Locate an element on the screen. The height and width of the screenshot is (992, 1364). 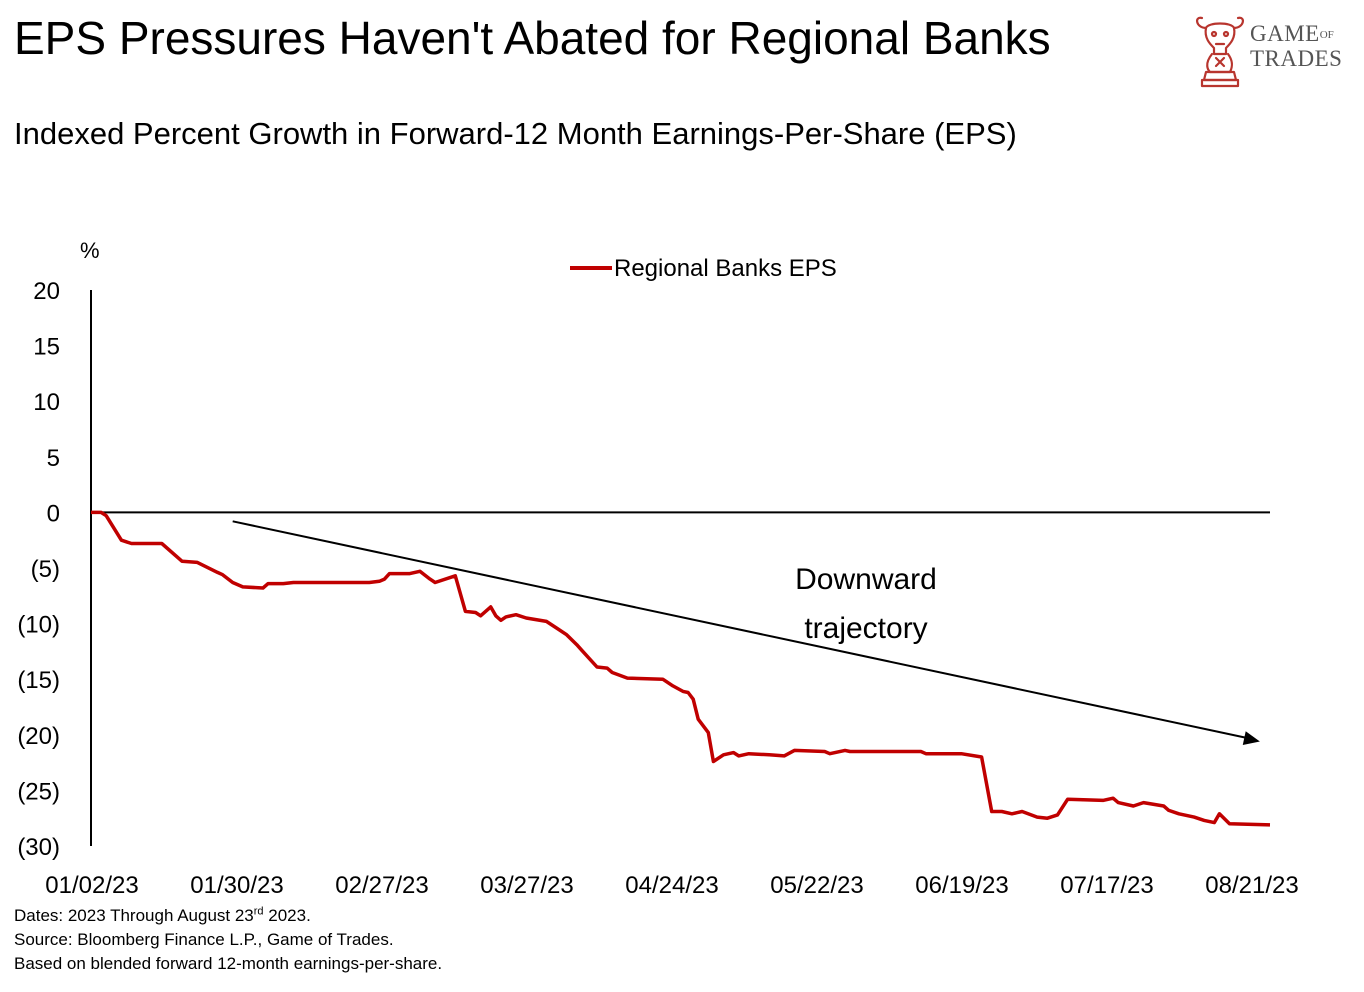
logo-word-trades: TRADES is located at coordinates (1296, 58).